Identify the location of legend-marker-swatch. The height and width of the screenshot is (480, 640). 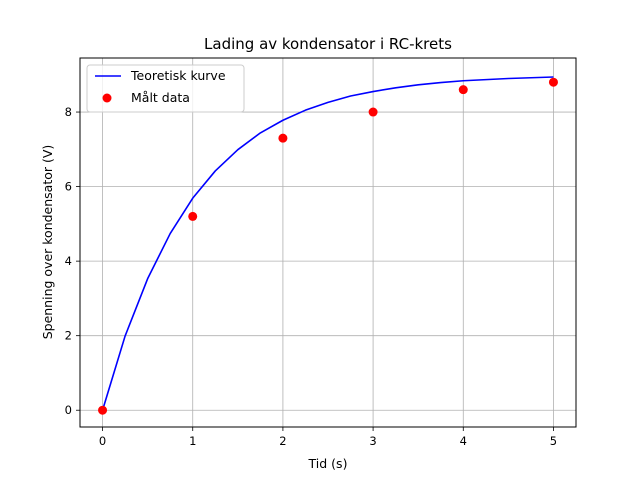
(107, 98).